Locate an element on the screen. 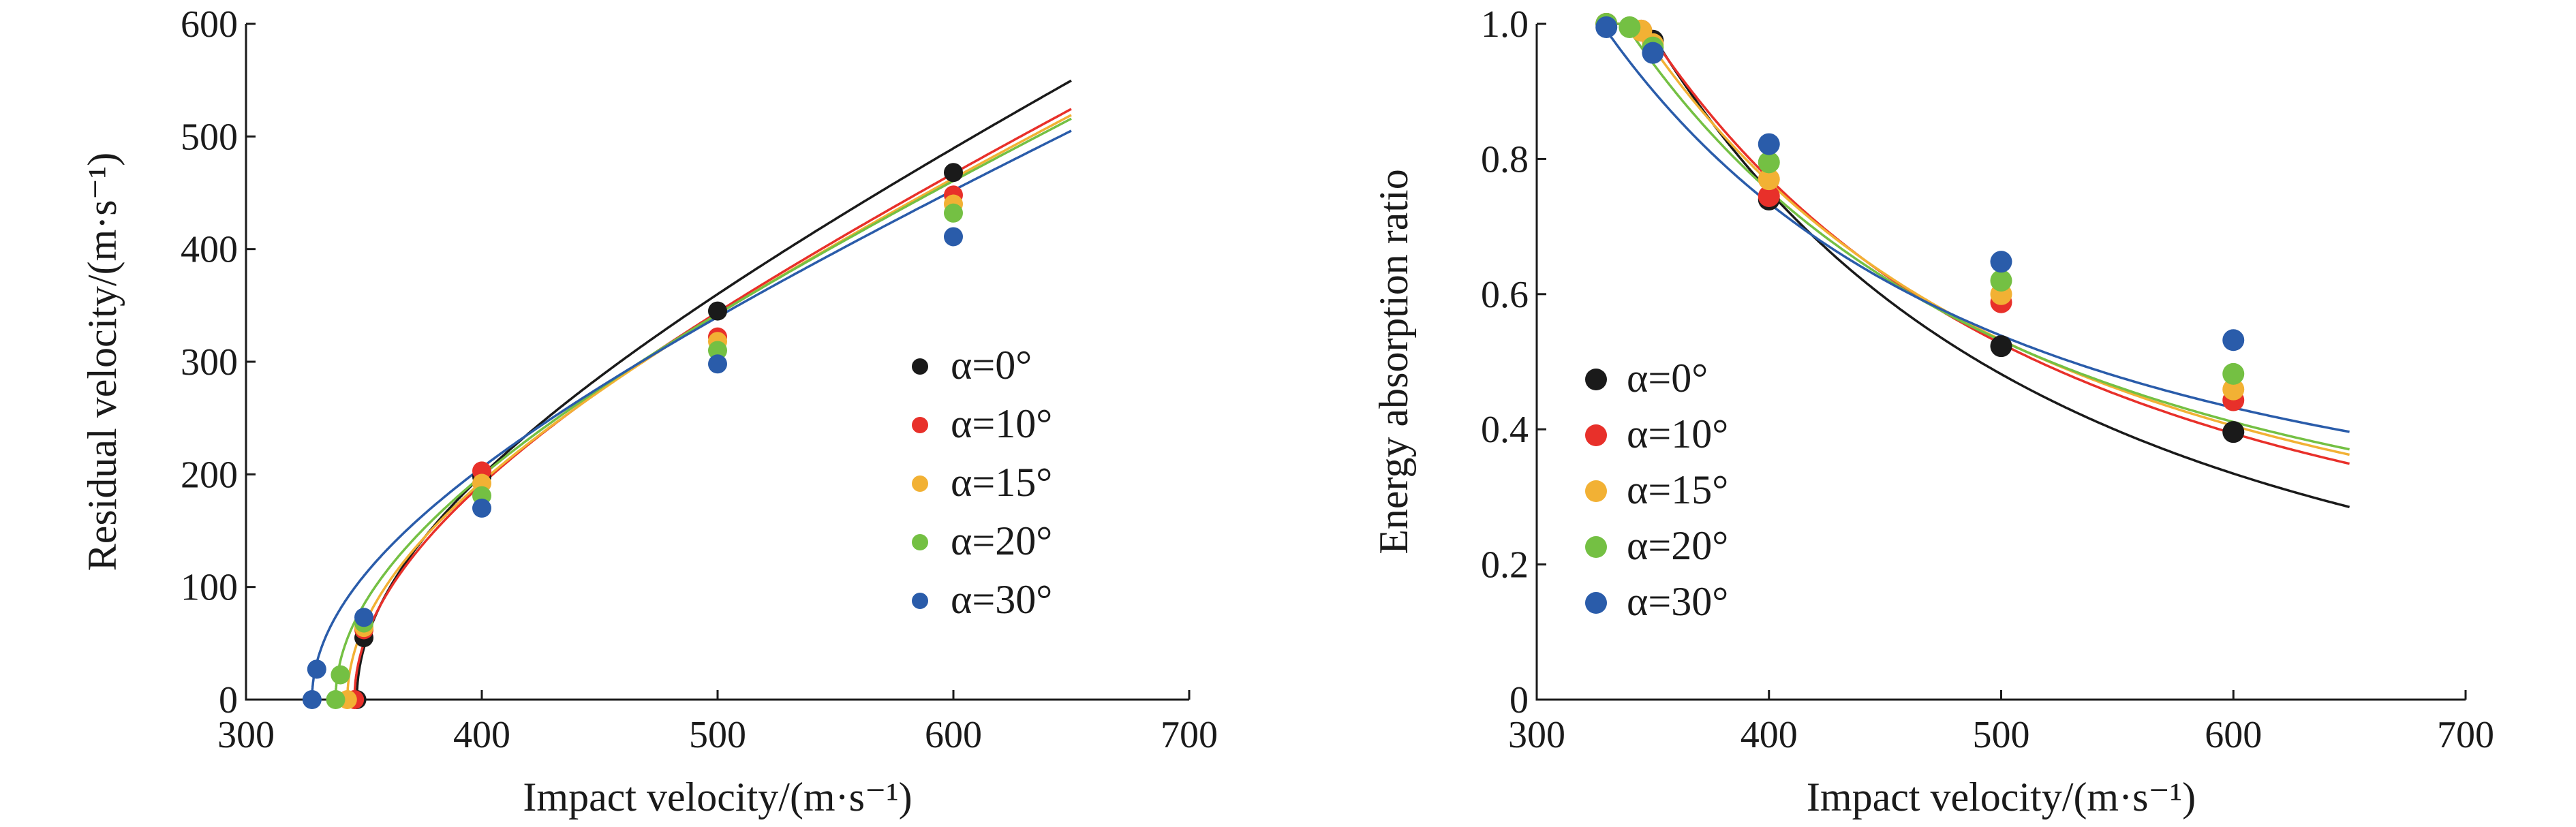 The width and height of the screenshot is (2576, 827). y-tick-label: 600 is located at coordinates (209, 24).